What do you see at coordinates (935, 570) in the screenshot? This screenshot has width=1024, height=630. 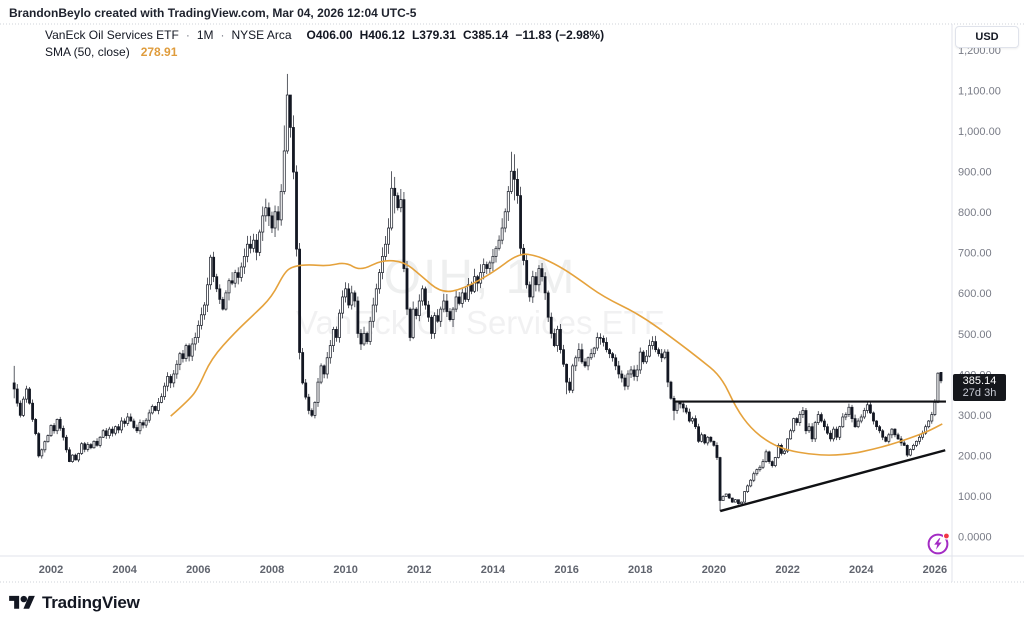 I see `year-tick-label: 2026` at bounding box center [935, 570].